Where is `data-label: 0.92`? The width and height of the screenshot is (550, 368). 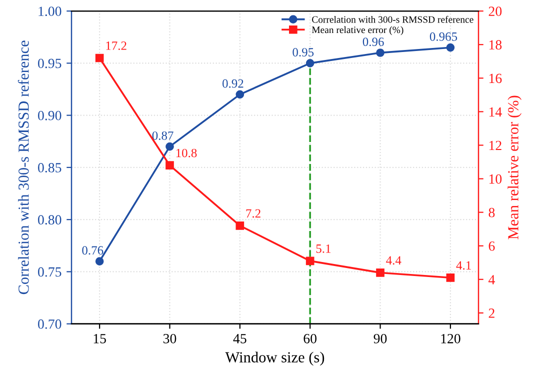 data-label: 0.92 is located at coordinates (233, 83).